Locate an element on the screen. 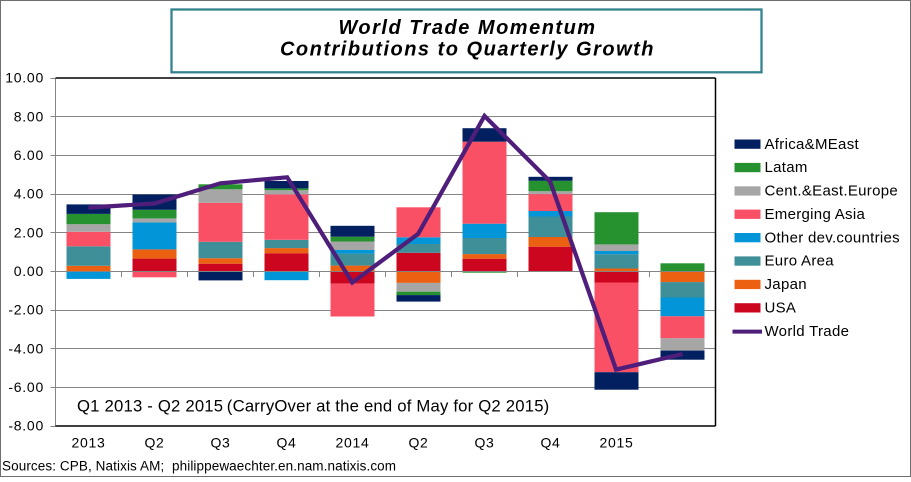 The image size is (911, 482). svg-text: Other dev.countries is located at coordinates (833, 237).